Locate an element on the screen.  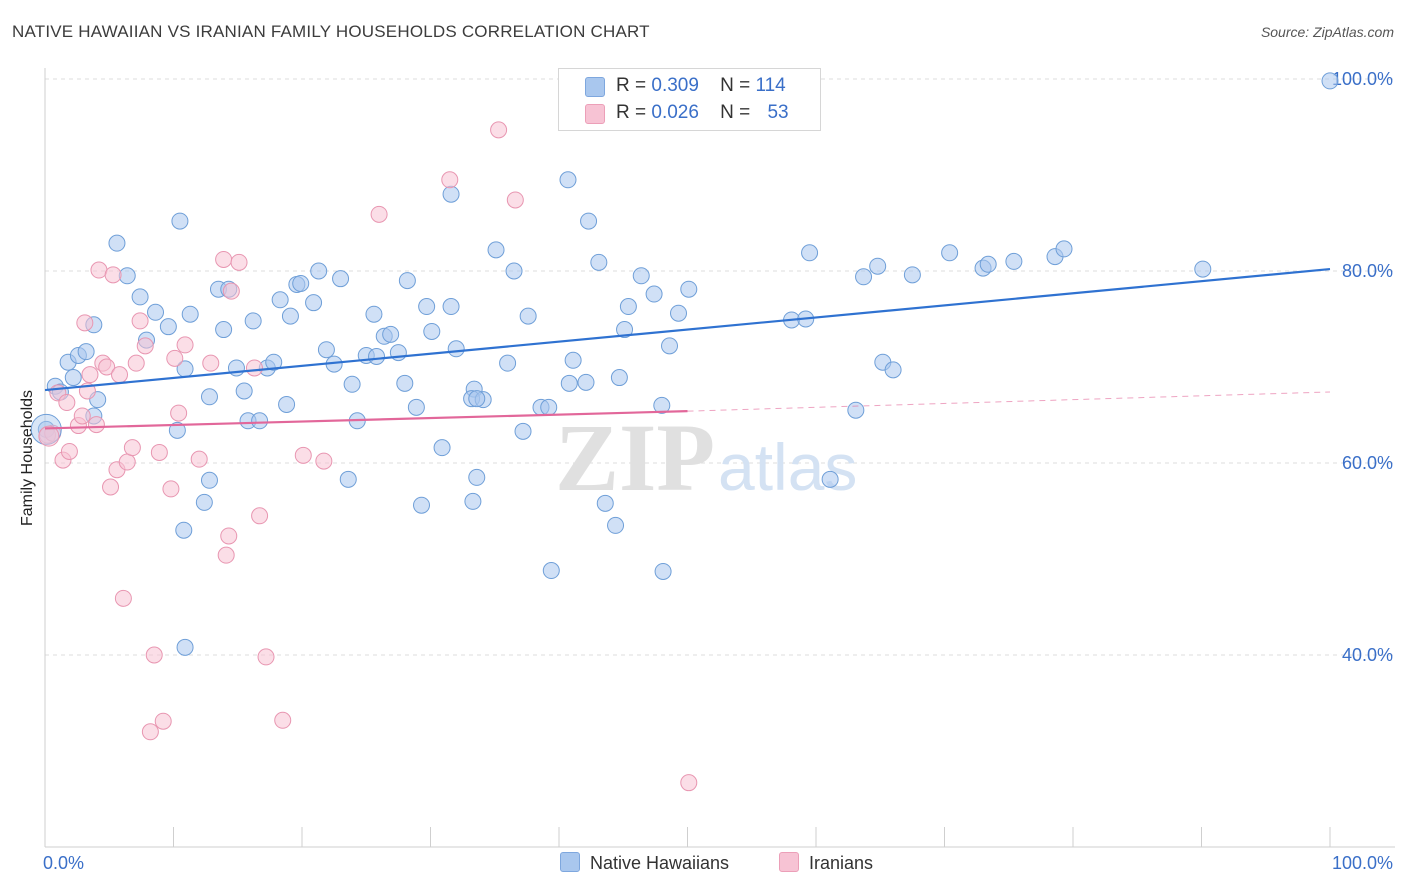
series-swatch-iranians is located at coordinates (789, 862).